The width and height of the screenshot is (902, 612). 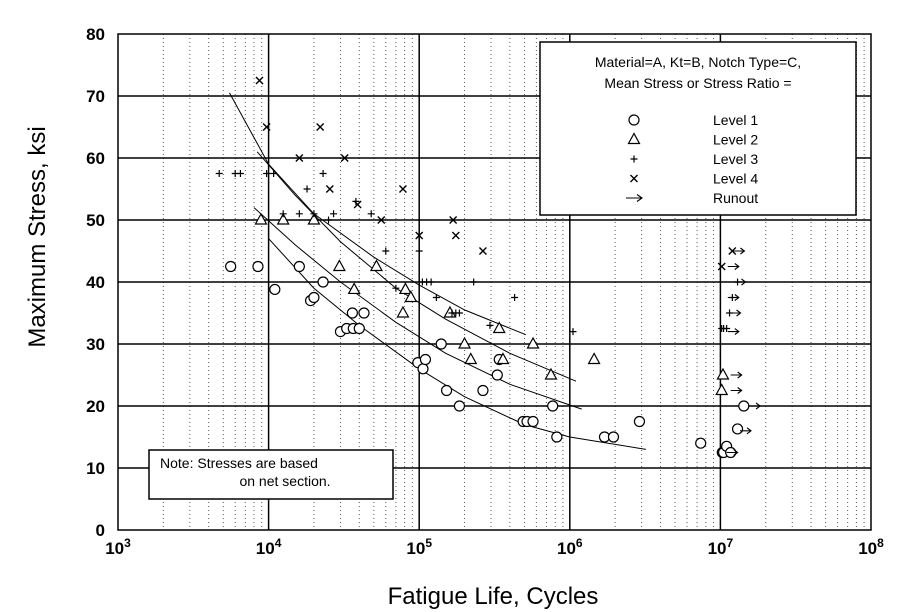 I want to click on legend-entries: Level 1 Level 2 Level 3 Level 4 Runout, so click(x=692, y=159).